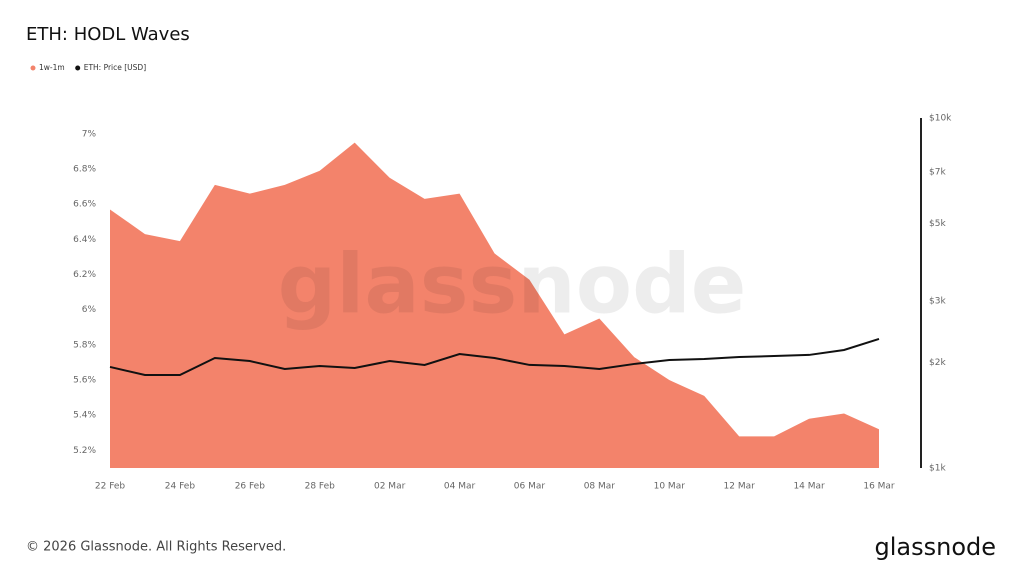 This screenshot has height=576, width=1024. I want to click on copyright: © 2026 Glassnode. All Rights Reserved., so click(156, 547).